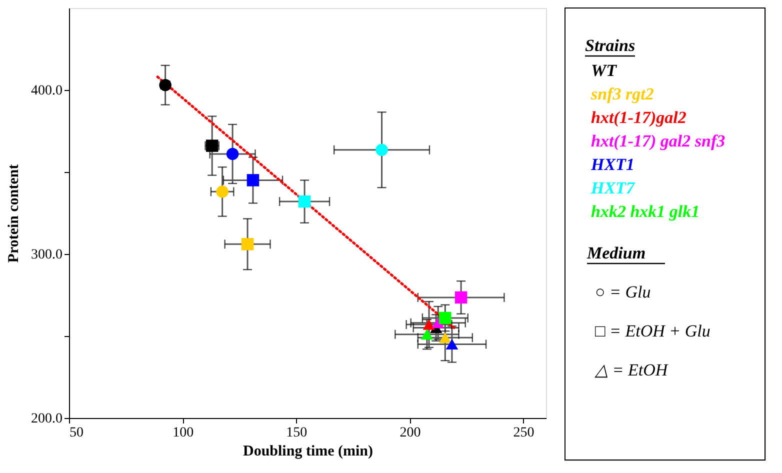  I want to click on x-tick-label: 100, so click(183, 433).